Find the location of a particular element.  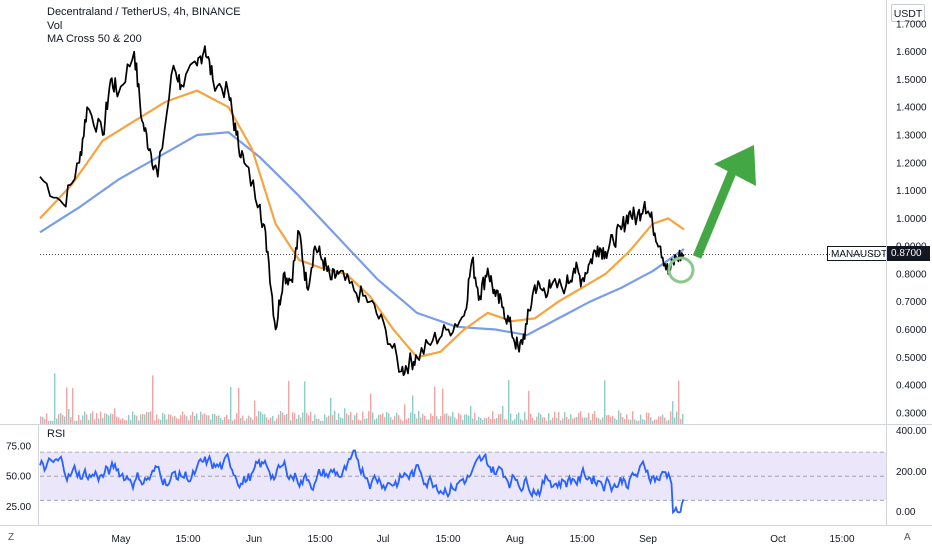

time-tick-label: May is located at coordinates (121, 539).